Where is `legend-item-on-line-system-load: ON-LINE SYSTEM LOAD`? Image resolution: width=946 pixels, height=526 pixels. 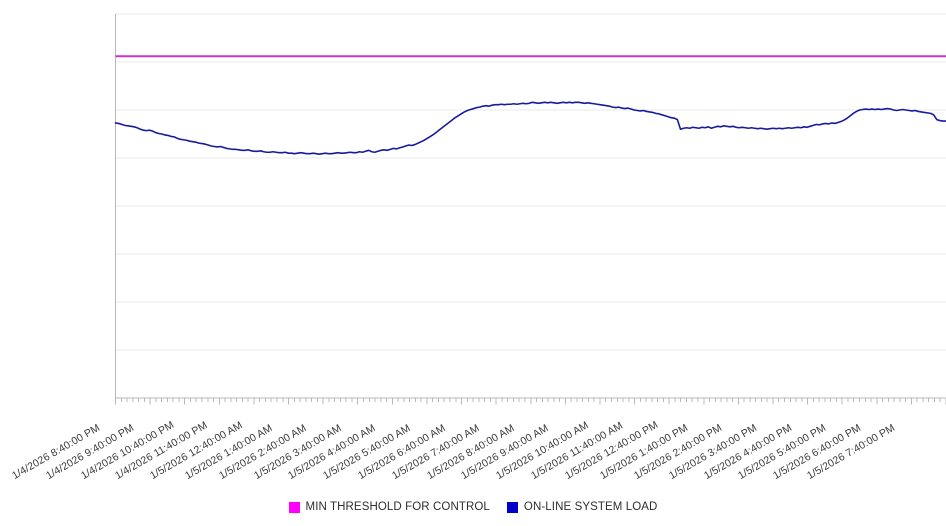
legend-item-on-line-system-load: ON-LINE SYSTEM LOAD is located at coordinates (582, 507).